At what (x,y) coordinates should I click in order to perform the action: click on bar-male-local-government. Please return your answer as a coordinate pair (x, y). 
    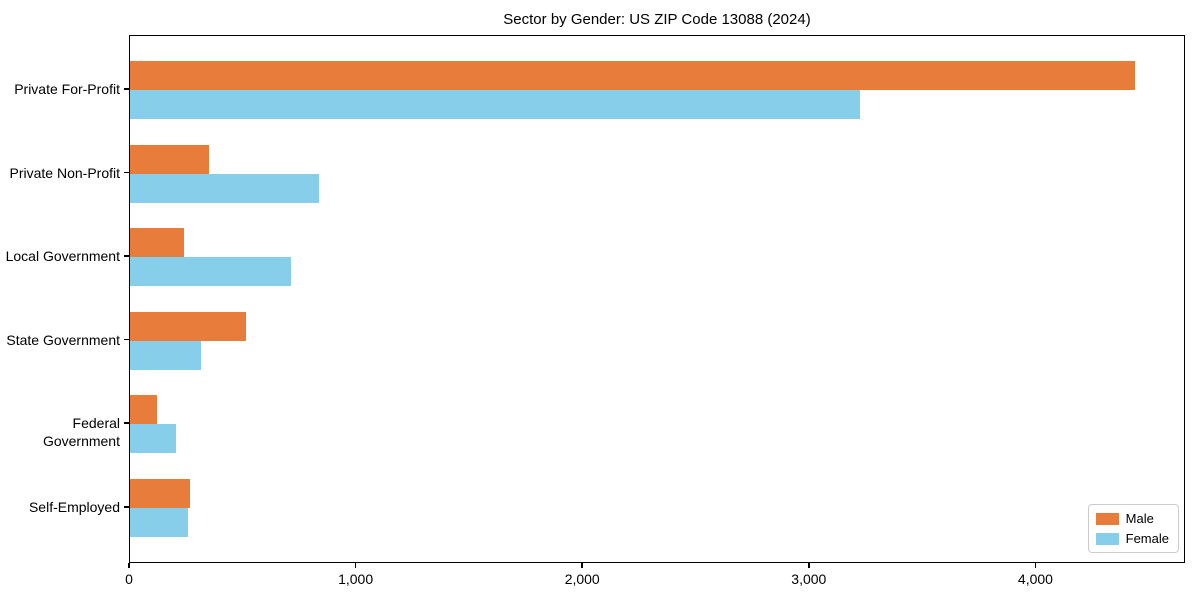
    Looking at the image, I should click on (157, 243).